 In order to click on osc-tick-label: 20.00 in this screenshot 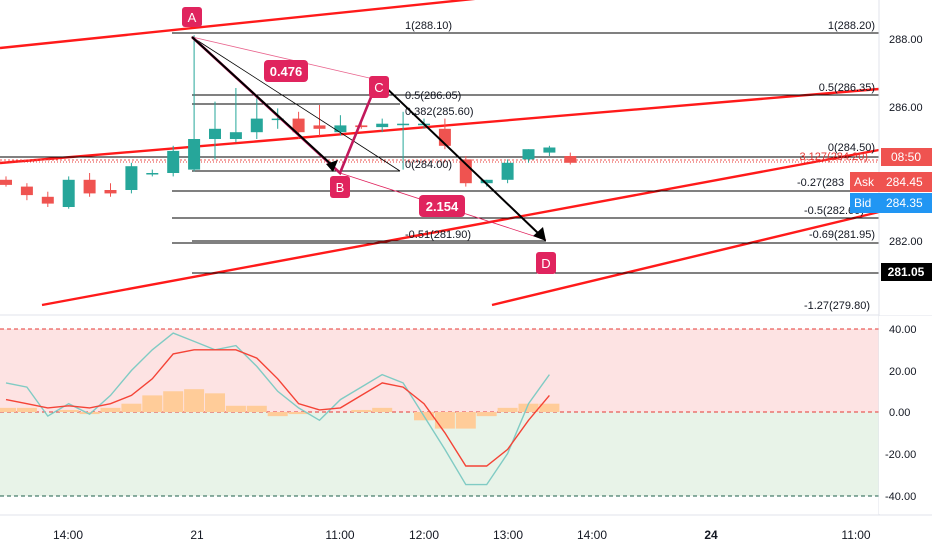, I will do `click(903, 372)`.